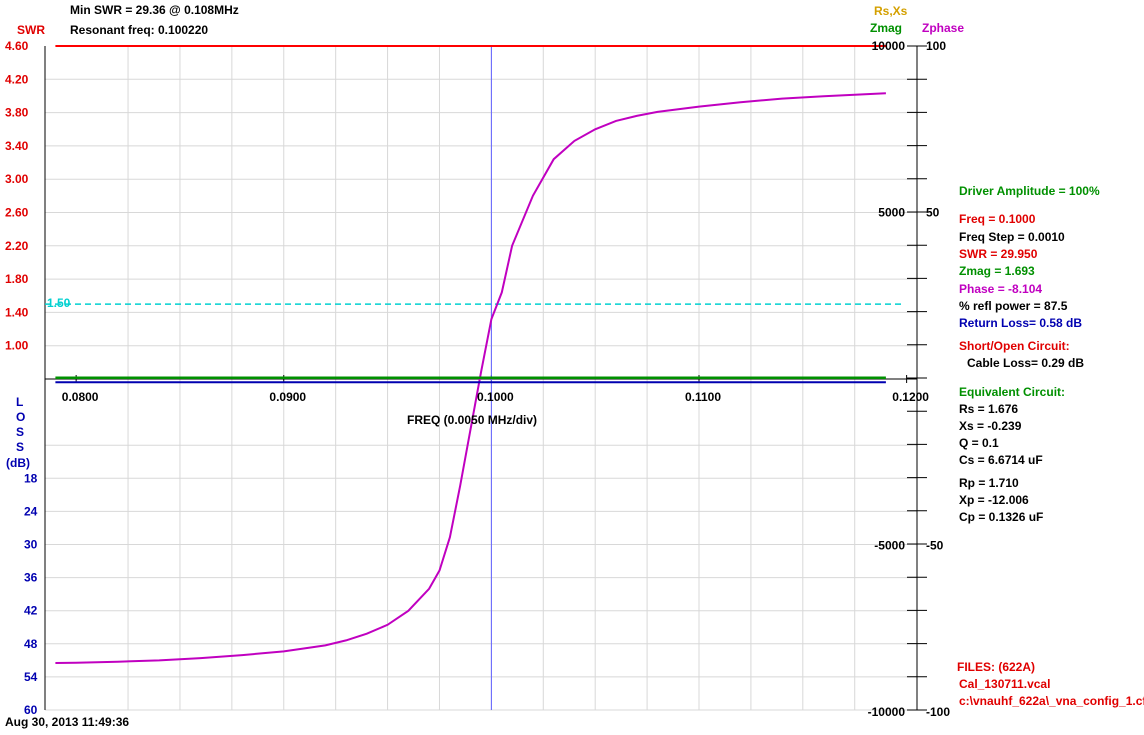 This screenshot has height=735, width=1144. Describe the element at coordinates (21, 417) in the screenshot. I see `loss-axis-title-o: O` at that location.